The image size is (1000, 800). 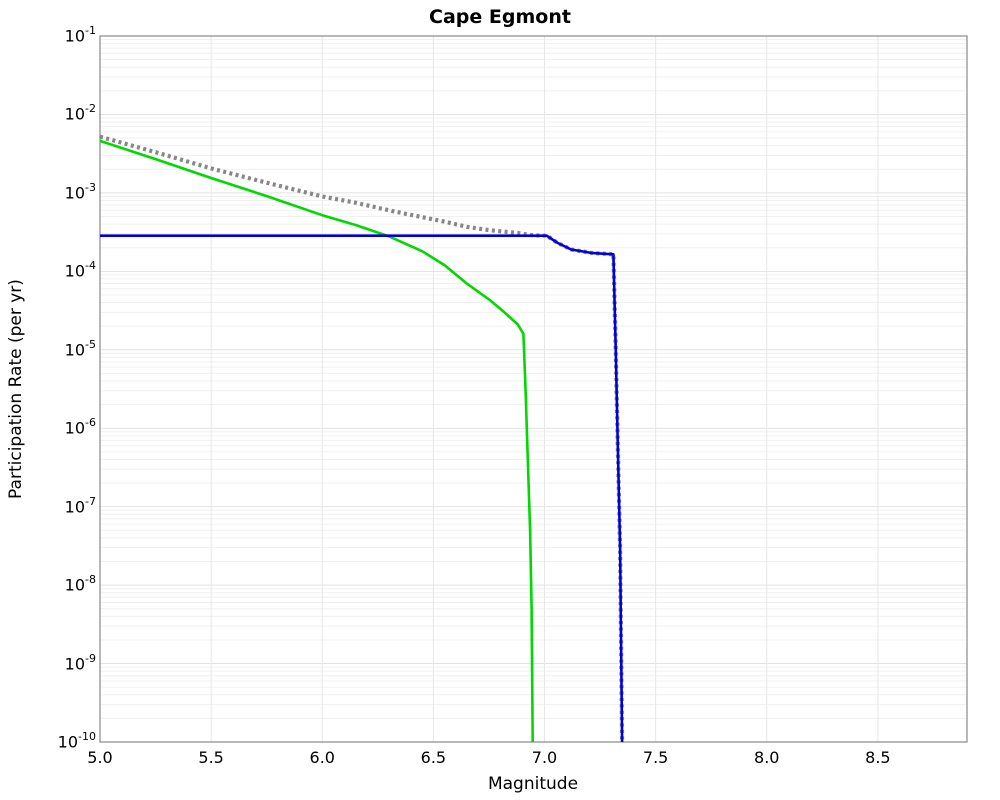 What do you see at coordinates (433, 757) in the screenshot?
I see `x-tick-label: 6.5` at bounding box center [433, 757].